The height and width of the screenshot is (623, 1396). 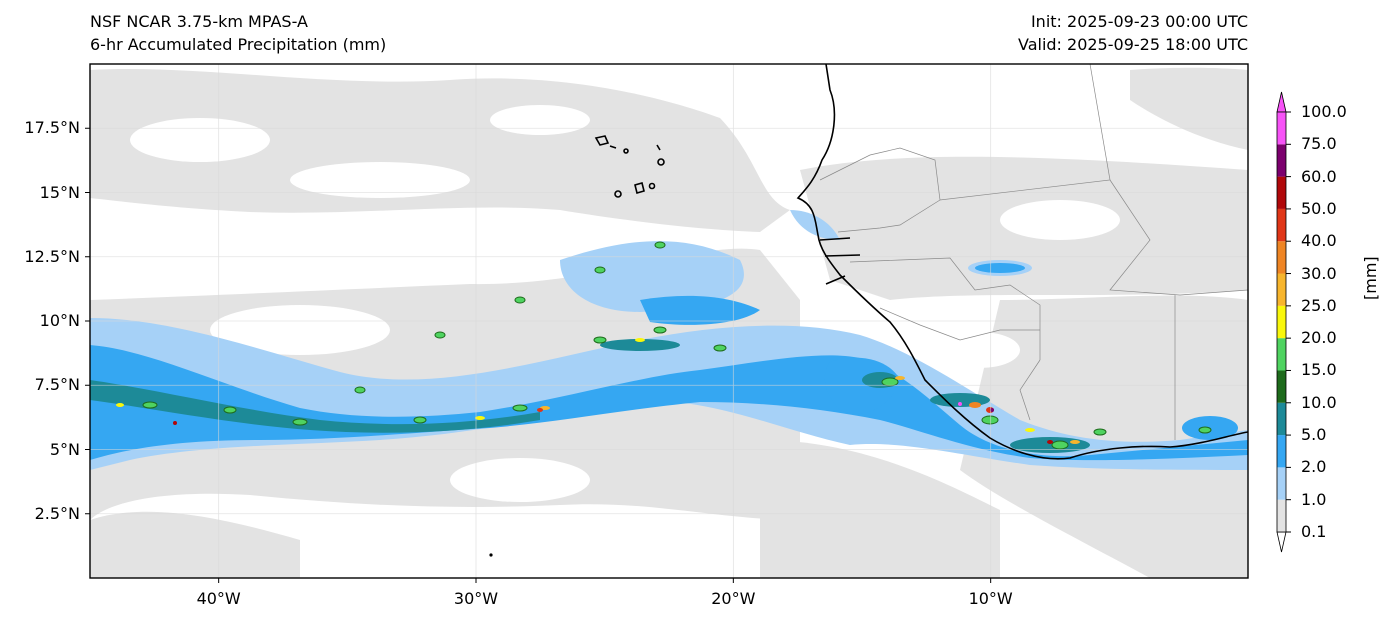 What do you see at coordinates (1319, 338) in the screenshot?
I see `colorbar-level-label: 20.0` at bounding box center [1319, 338].